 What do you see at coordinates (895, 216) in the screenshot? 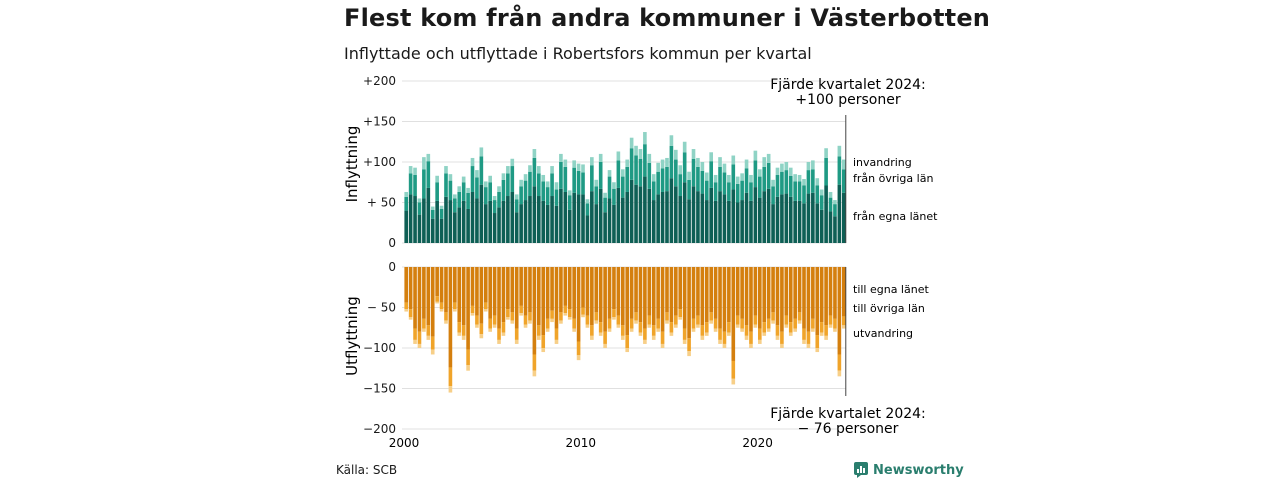
I see `series-label-fran-egna-lanet: från egna länet` at bounding box center [895, 216].